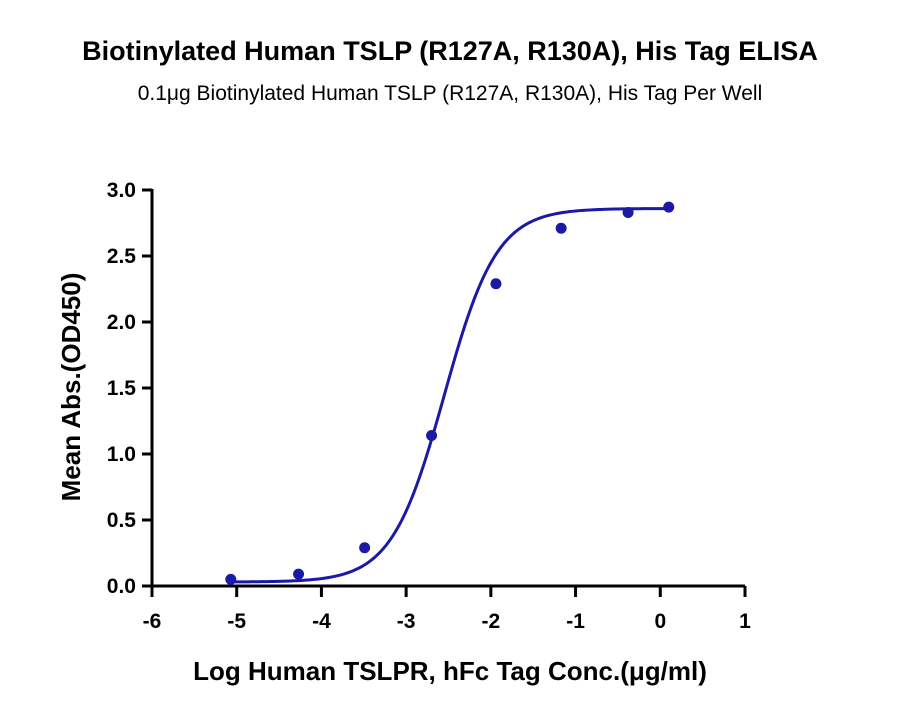  I want to click on x-tick-label: -5, so click(236, 621).